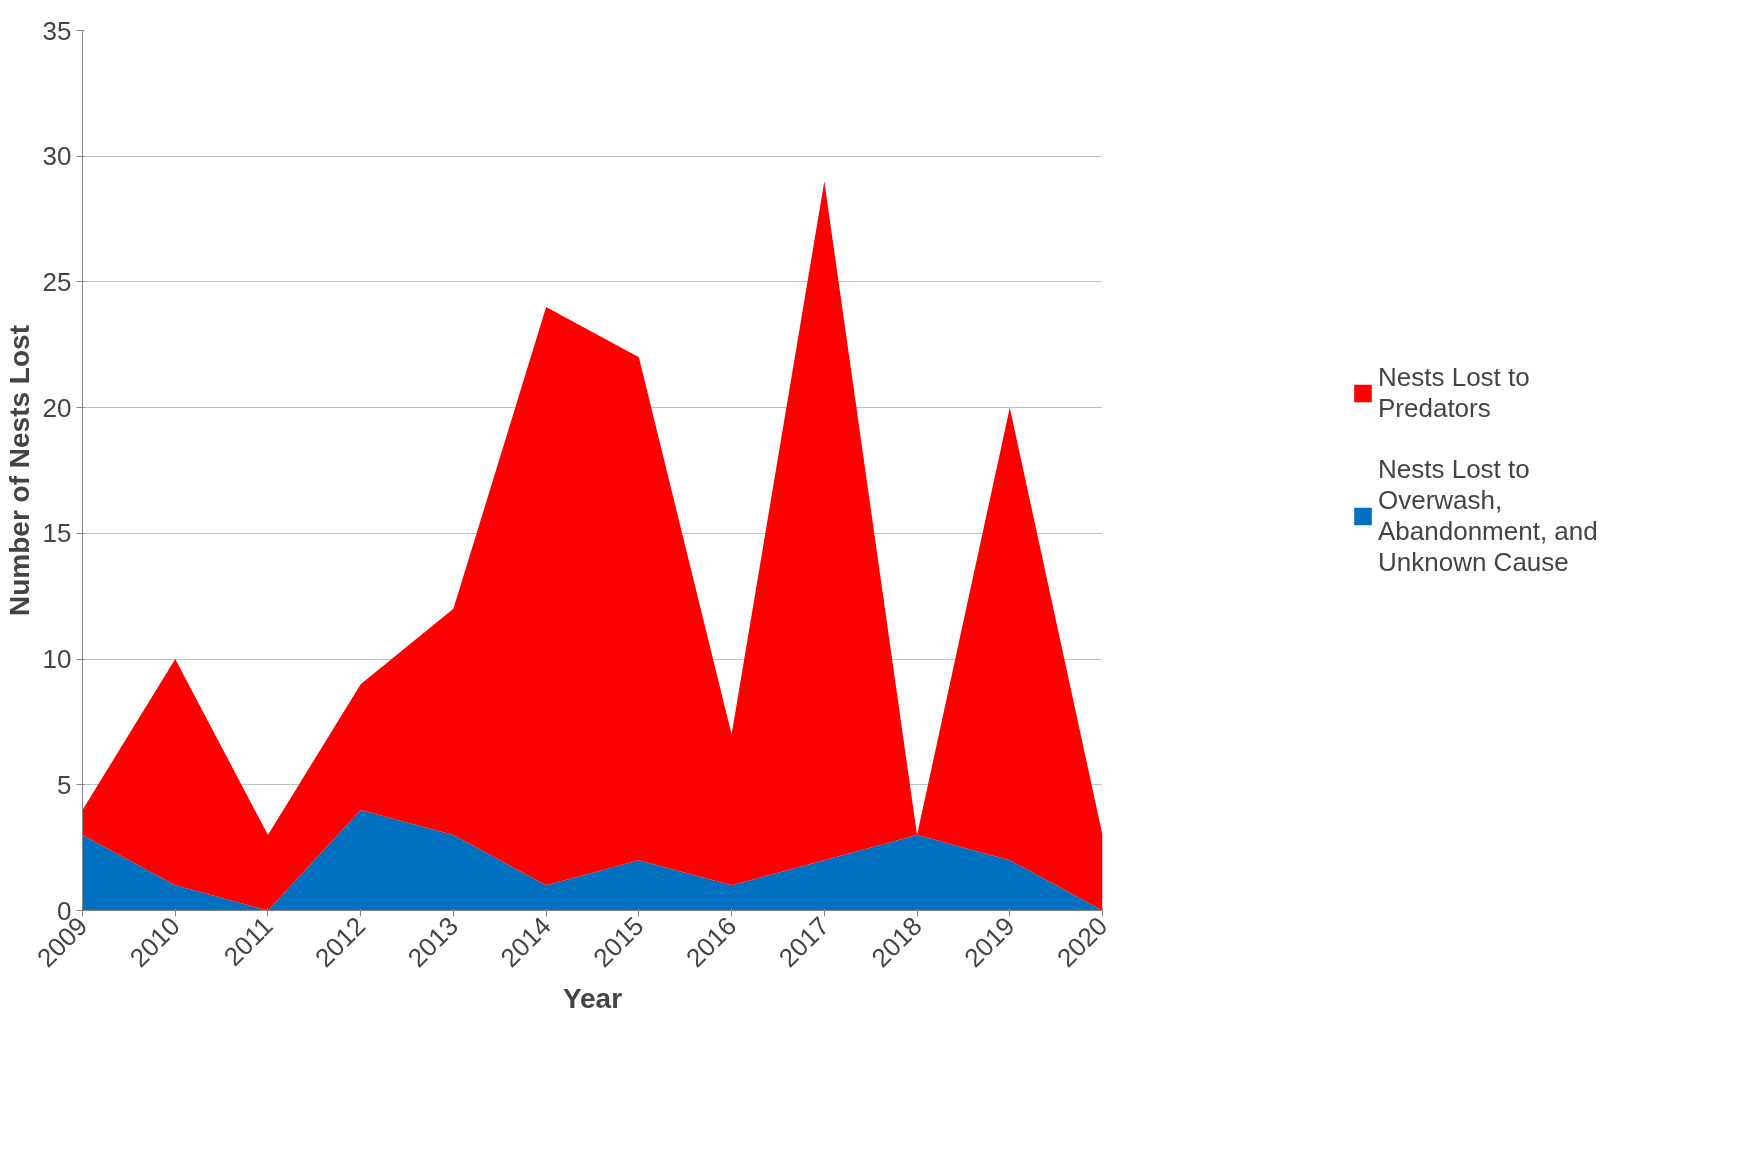  Describe the element at coordinates (592, 999) in the screenshot. I see `x-axis-title: Year` at that location.